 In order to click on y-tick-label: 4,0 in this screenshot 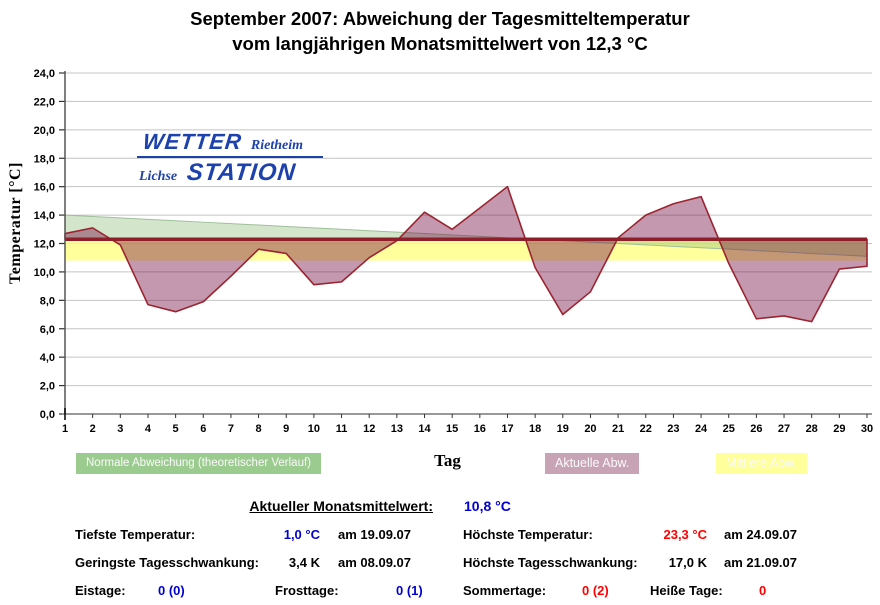, I will do `click(47, 358)`.